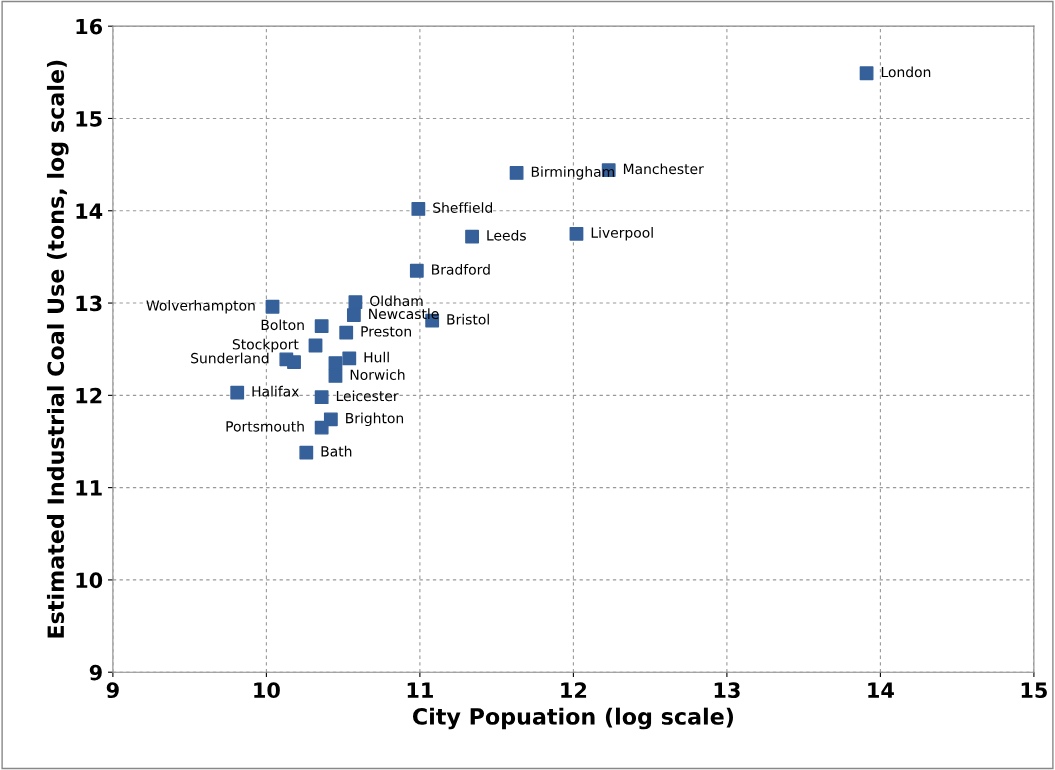 Image resolution: width=1055 pixels, height=770 pixels. What do you see at coordinates (375, 419) in the screenshot?
I see `annotation: Brighton` at bounding box center [375, 419].